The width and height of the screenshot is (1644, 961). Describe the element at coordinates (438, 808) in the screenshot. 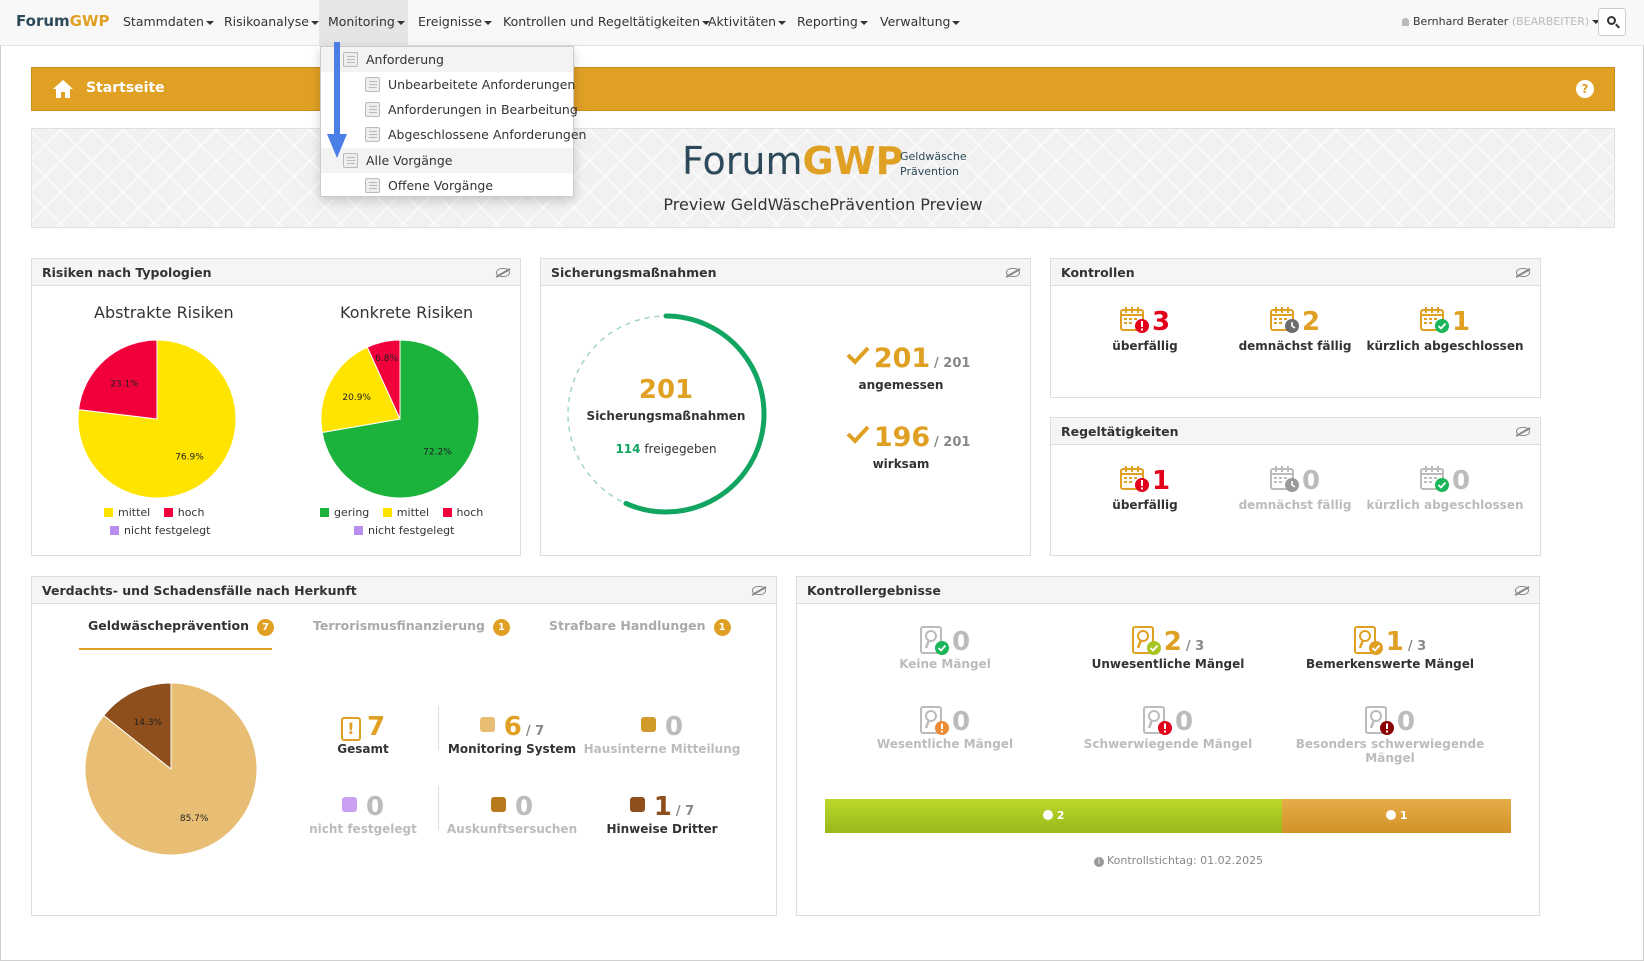

I see `divider` at that location.